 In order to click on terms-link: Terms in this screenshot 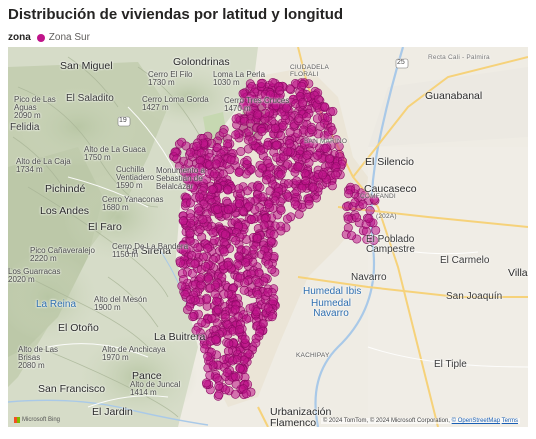, I will do `click(510, 421)`.